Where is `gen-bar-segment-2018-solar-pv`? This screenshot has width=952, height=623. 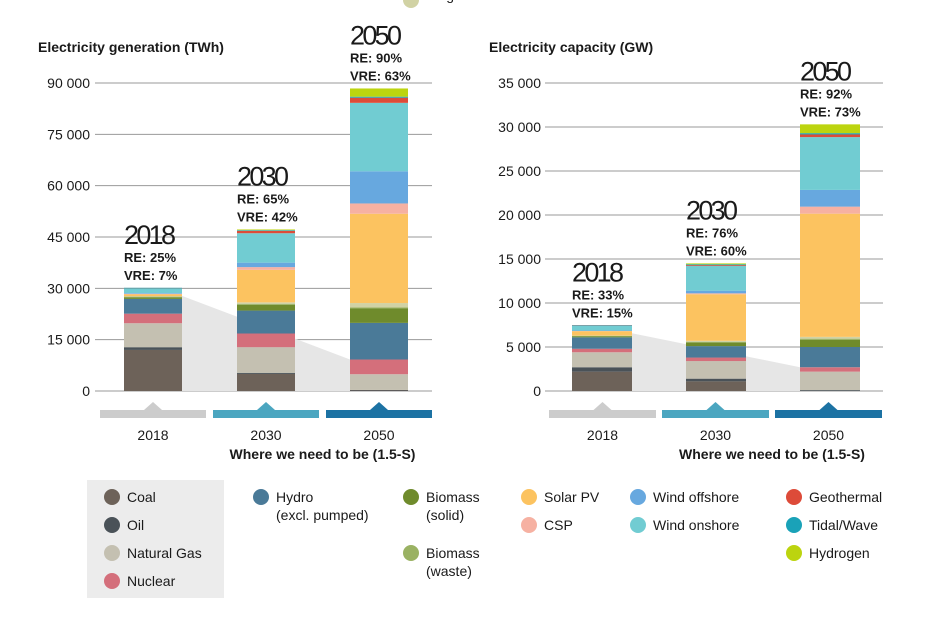 gen-bar-segment-2018-solar-pv is located at coordinates (153, 295).